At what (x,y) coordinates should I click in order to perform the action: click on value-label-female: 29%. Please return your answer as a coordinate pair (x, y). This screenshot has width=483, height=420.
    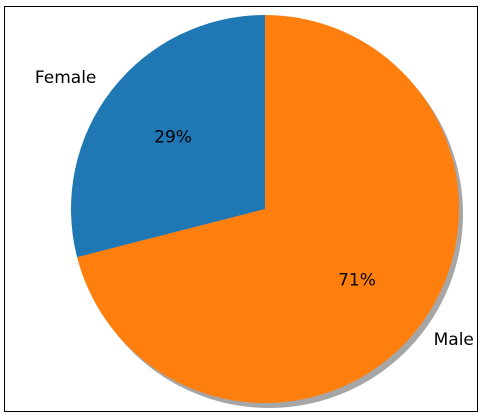
    Looking at the image, I should click on (173, 138).